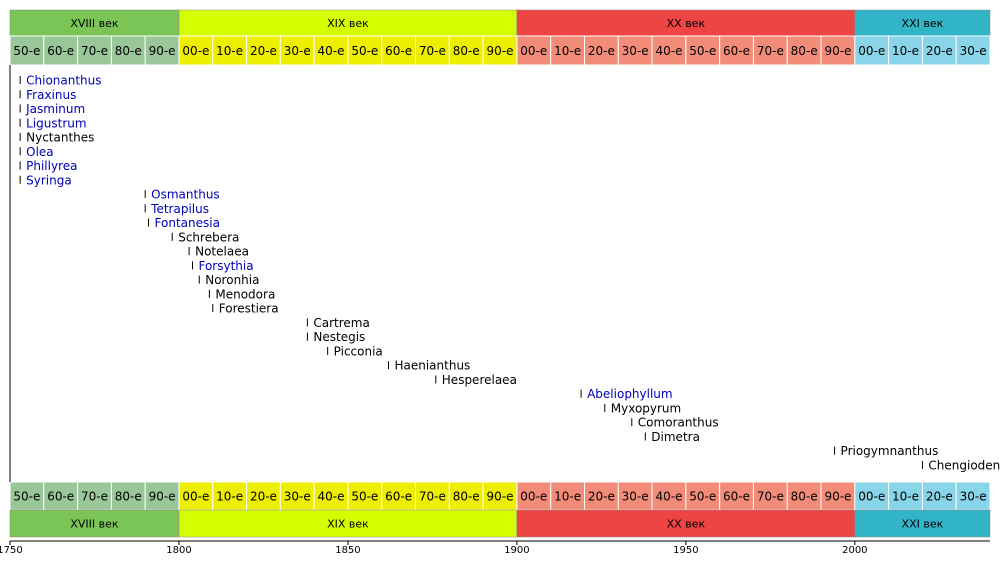 The height and width of the screenshot is (585, 1000). I want to click on item-label: Forestiera, so click(249, 309).